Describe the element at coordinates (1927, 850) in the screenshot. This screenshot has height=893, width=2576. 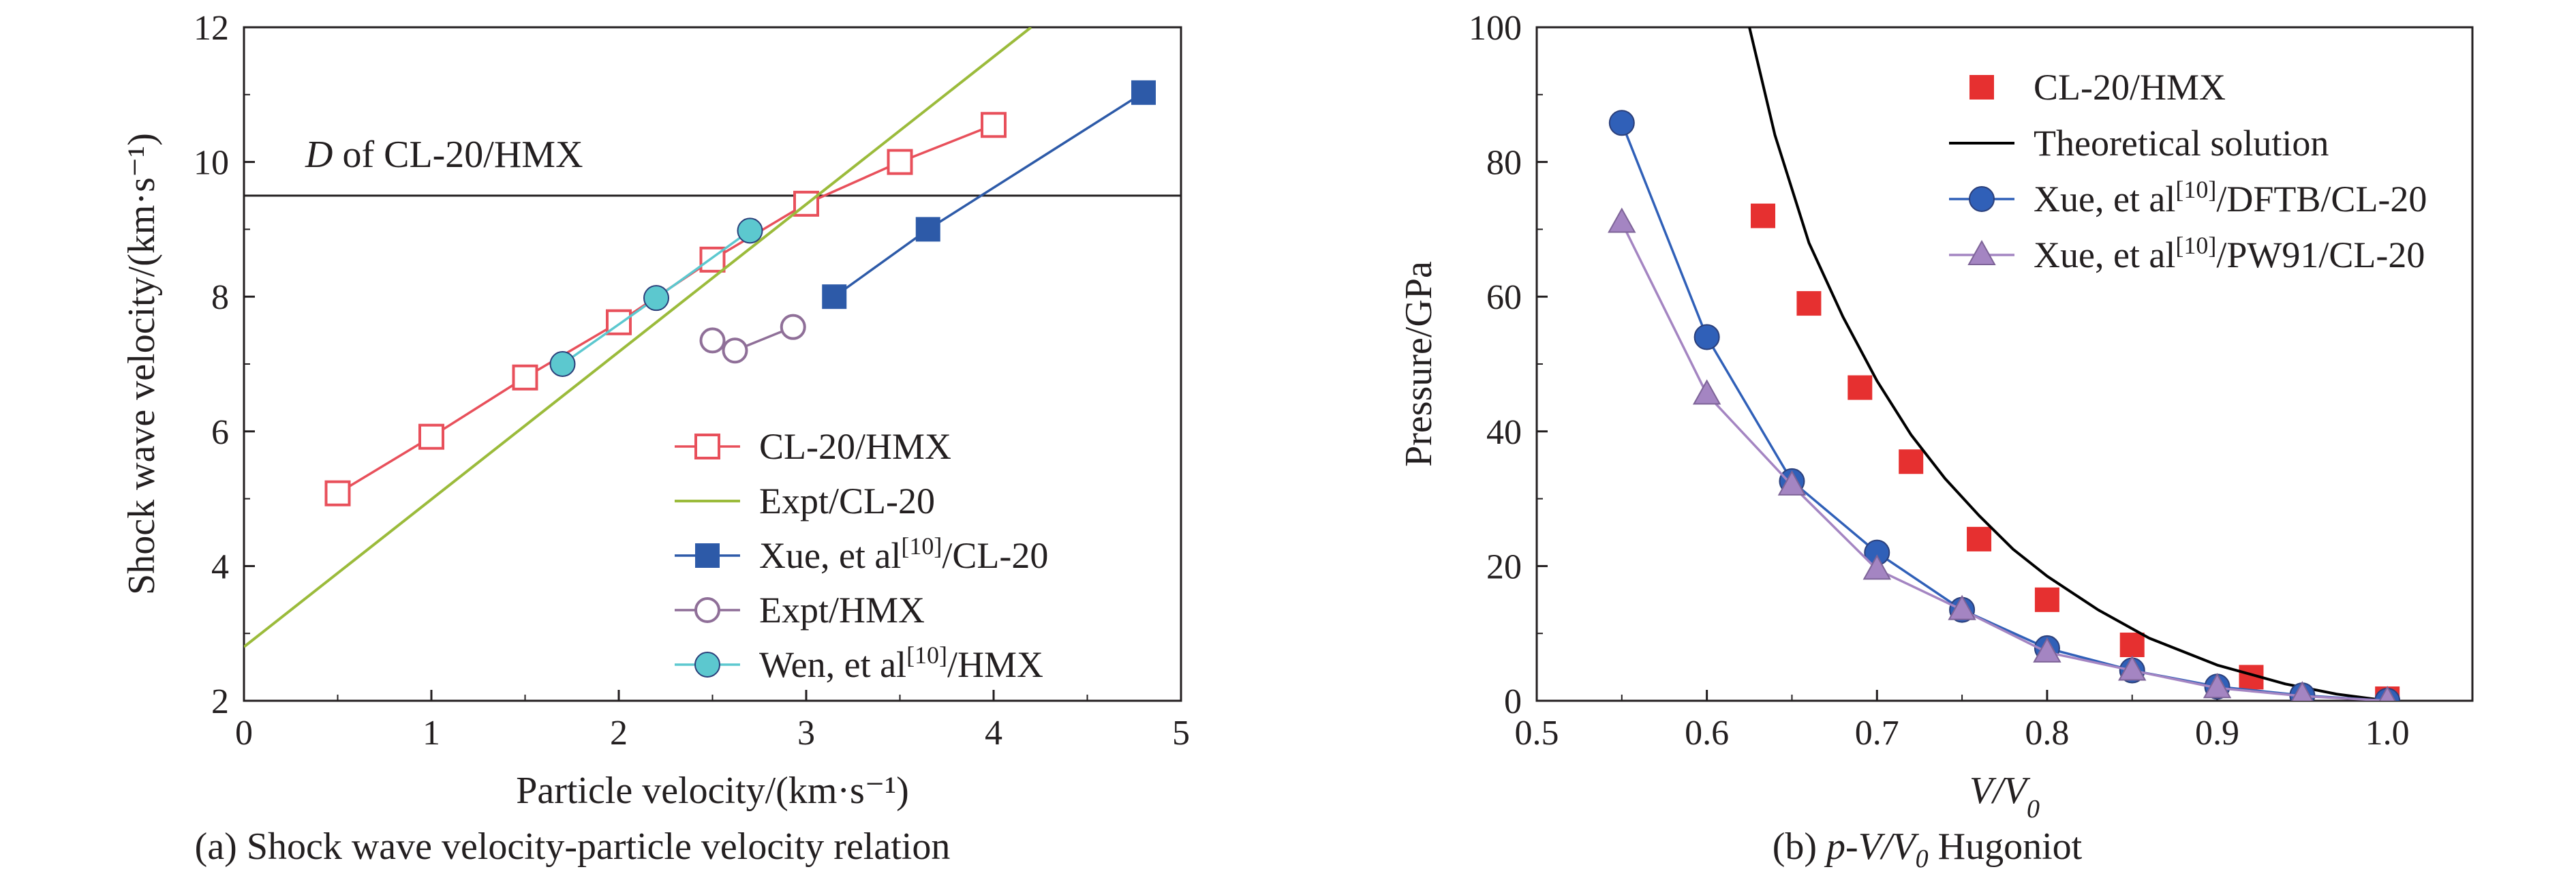
I see `panel-b-caption: (b) p-V/V0 Hugoniot` at that location.